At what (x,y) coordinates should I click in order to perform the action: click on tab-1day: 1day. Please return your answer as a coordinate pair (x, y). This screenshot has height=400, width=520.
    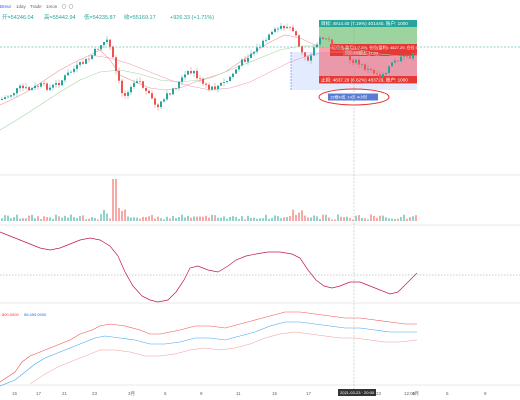
    Looking at the image, I should click on (21, 6).